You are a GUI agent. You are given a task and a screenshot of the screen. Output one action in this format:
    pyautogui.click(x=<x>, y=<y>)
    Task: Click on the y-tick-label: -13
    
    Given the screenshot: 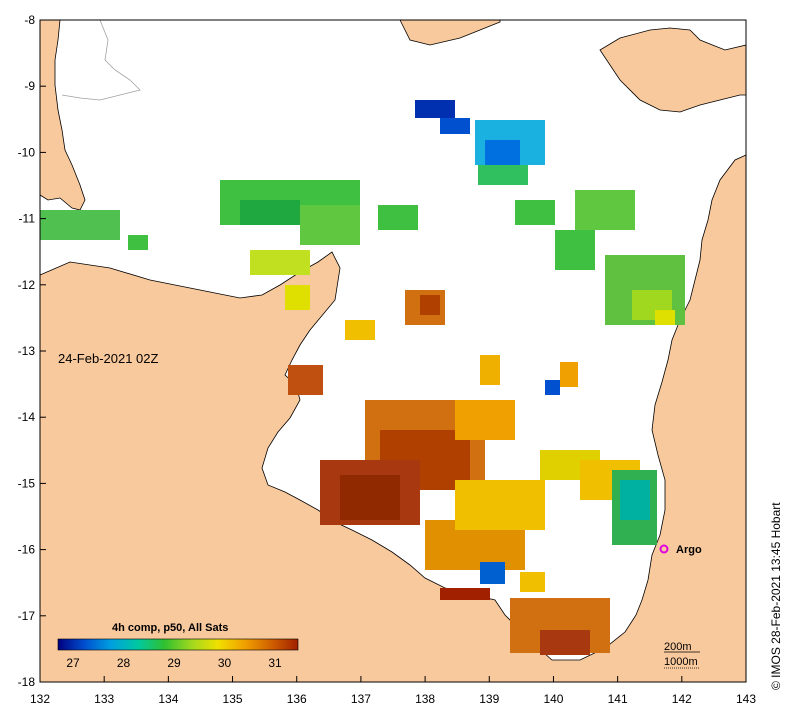 What is the action you would take?
    pyautogui.click(x=27, y=351)
    